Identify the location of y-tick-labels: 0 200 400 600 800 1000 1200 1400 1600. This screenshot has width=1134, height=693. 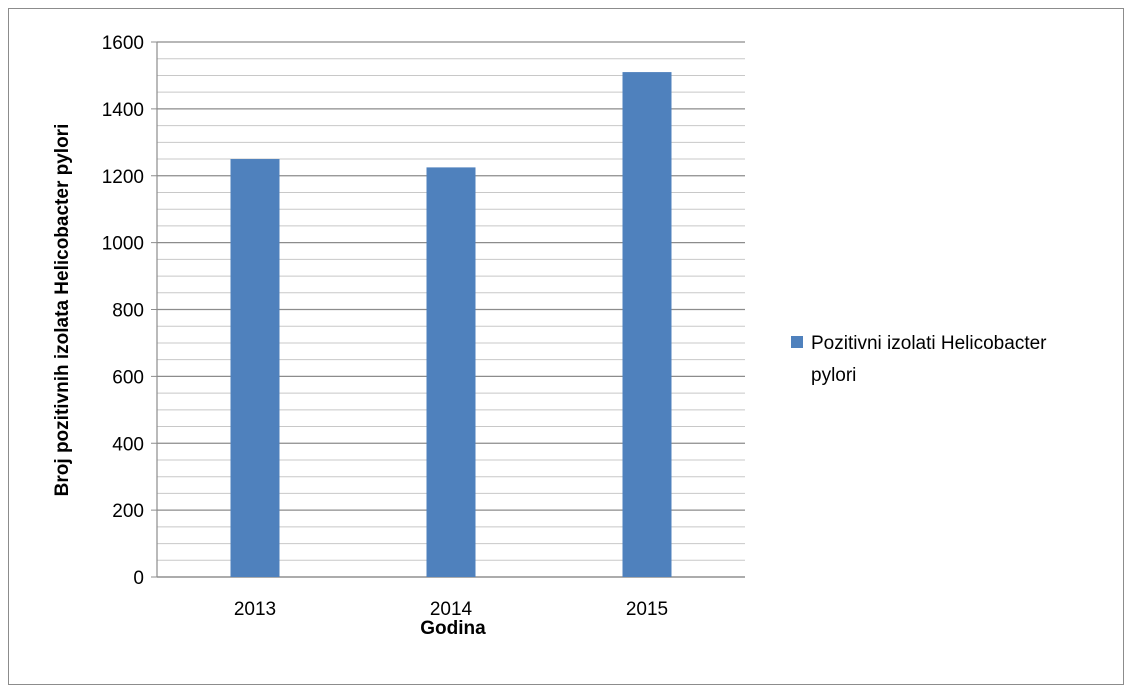
(123, 311).